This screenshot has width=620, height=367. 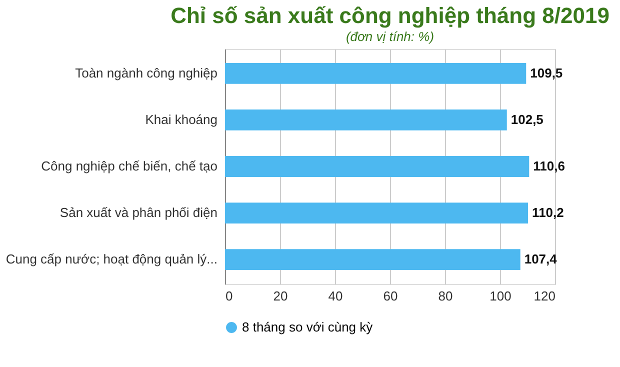 I want to click on legend-label: 8 tháng so với cùng kỳ, so click(x=308, y=327).